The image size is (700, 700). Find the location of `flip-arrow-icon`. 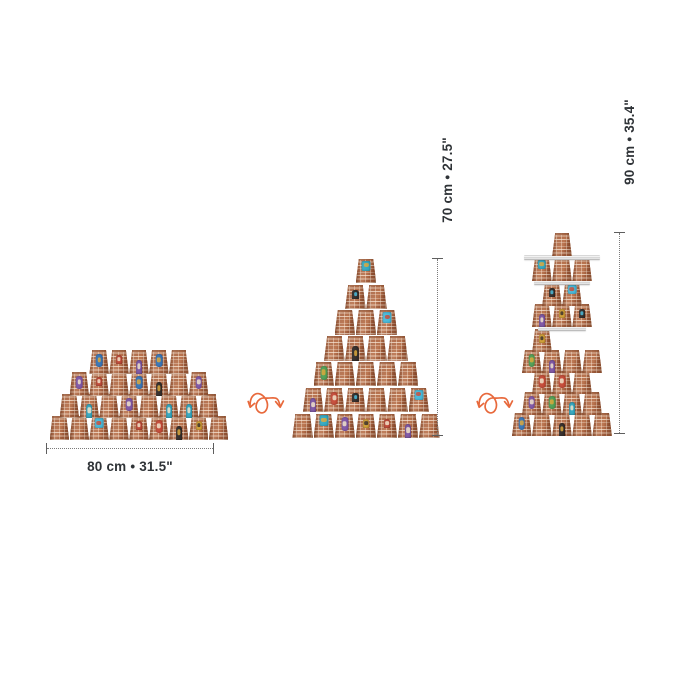

flip-arrow-icon is located at coordinates (266, 403).